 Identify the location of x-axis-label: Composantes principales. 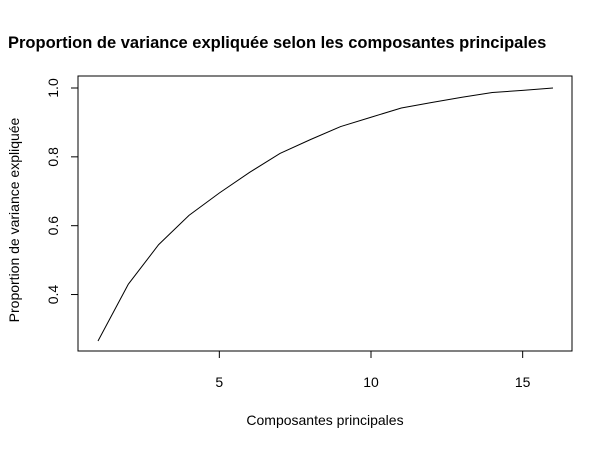
(324, 420).